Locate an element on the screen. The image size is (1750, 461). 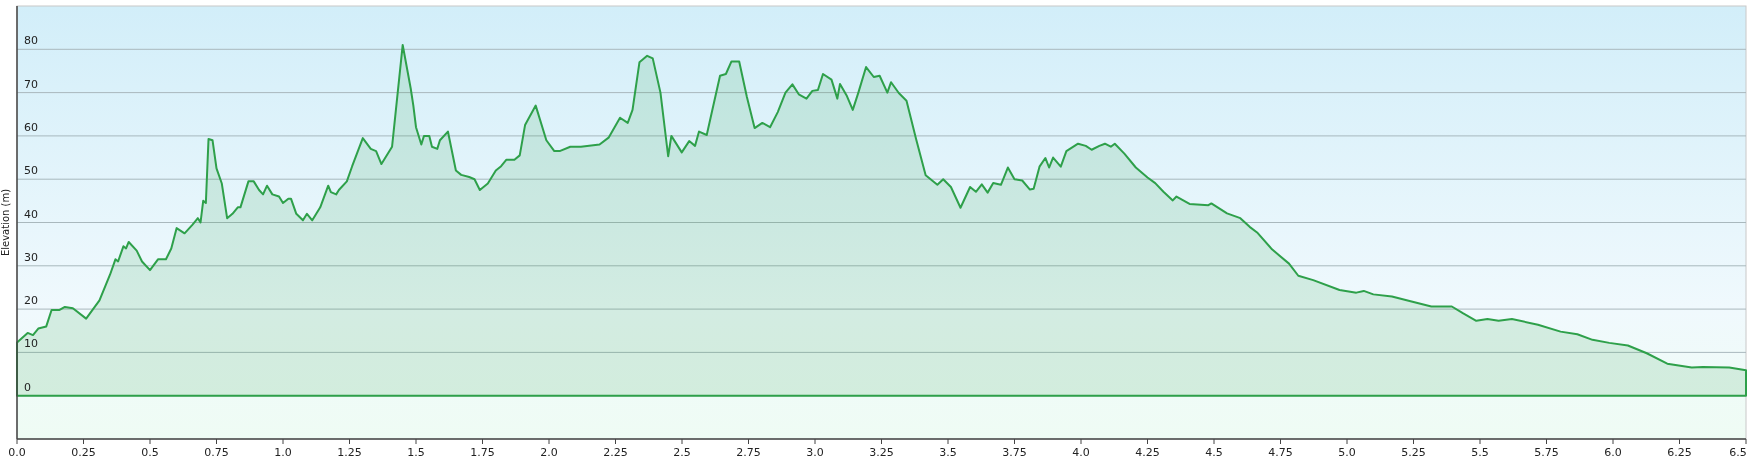
x-tick-label: 0.75 is located at coordinates (216, 452).